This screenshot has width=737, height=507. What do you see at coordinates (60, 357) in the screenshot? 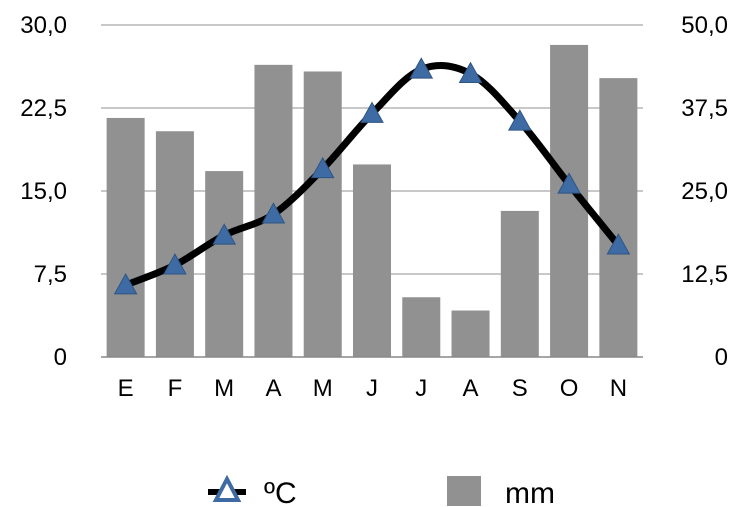
I see `left-tick-label: 0` at bounding box center [60, 357].